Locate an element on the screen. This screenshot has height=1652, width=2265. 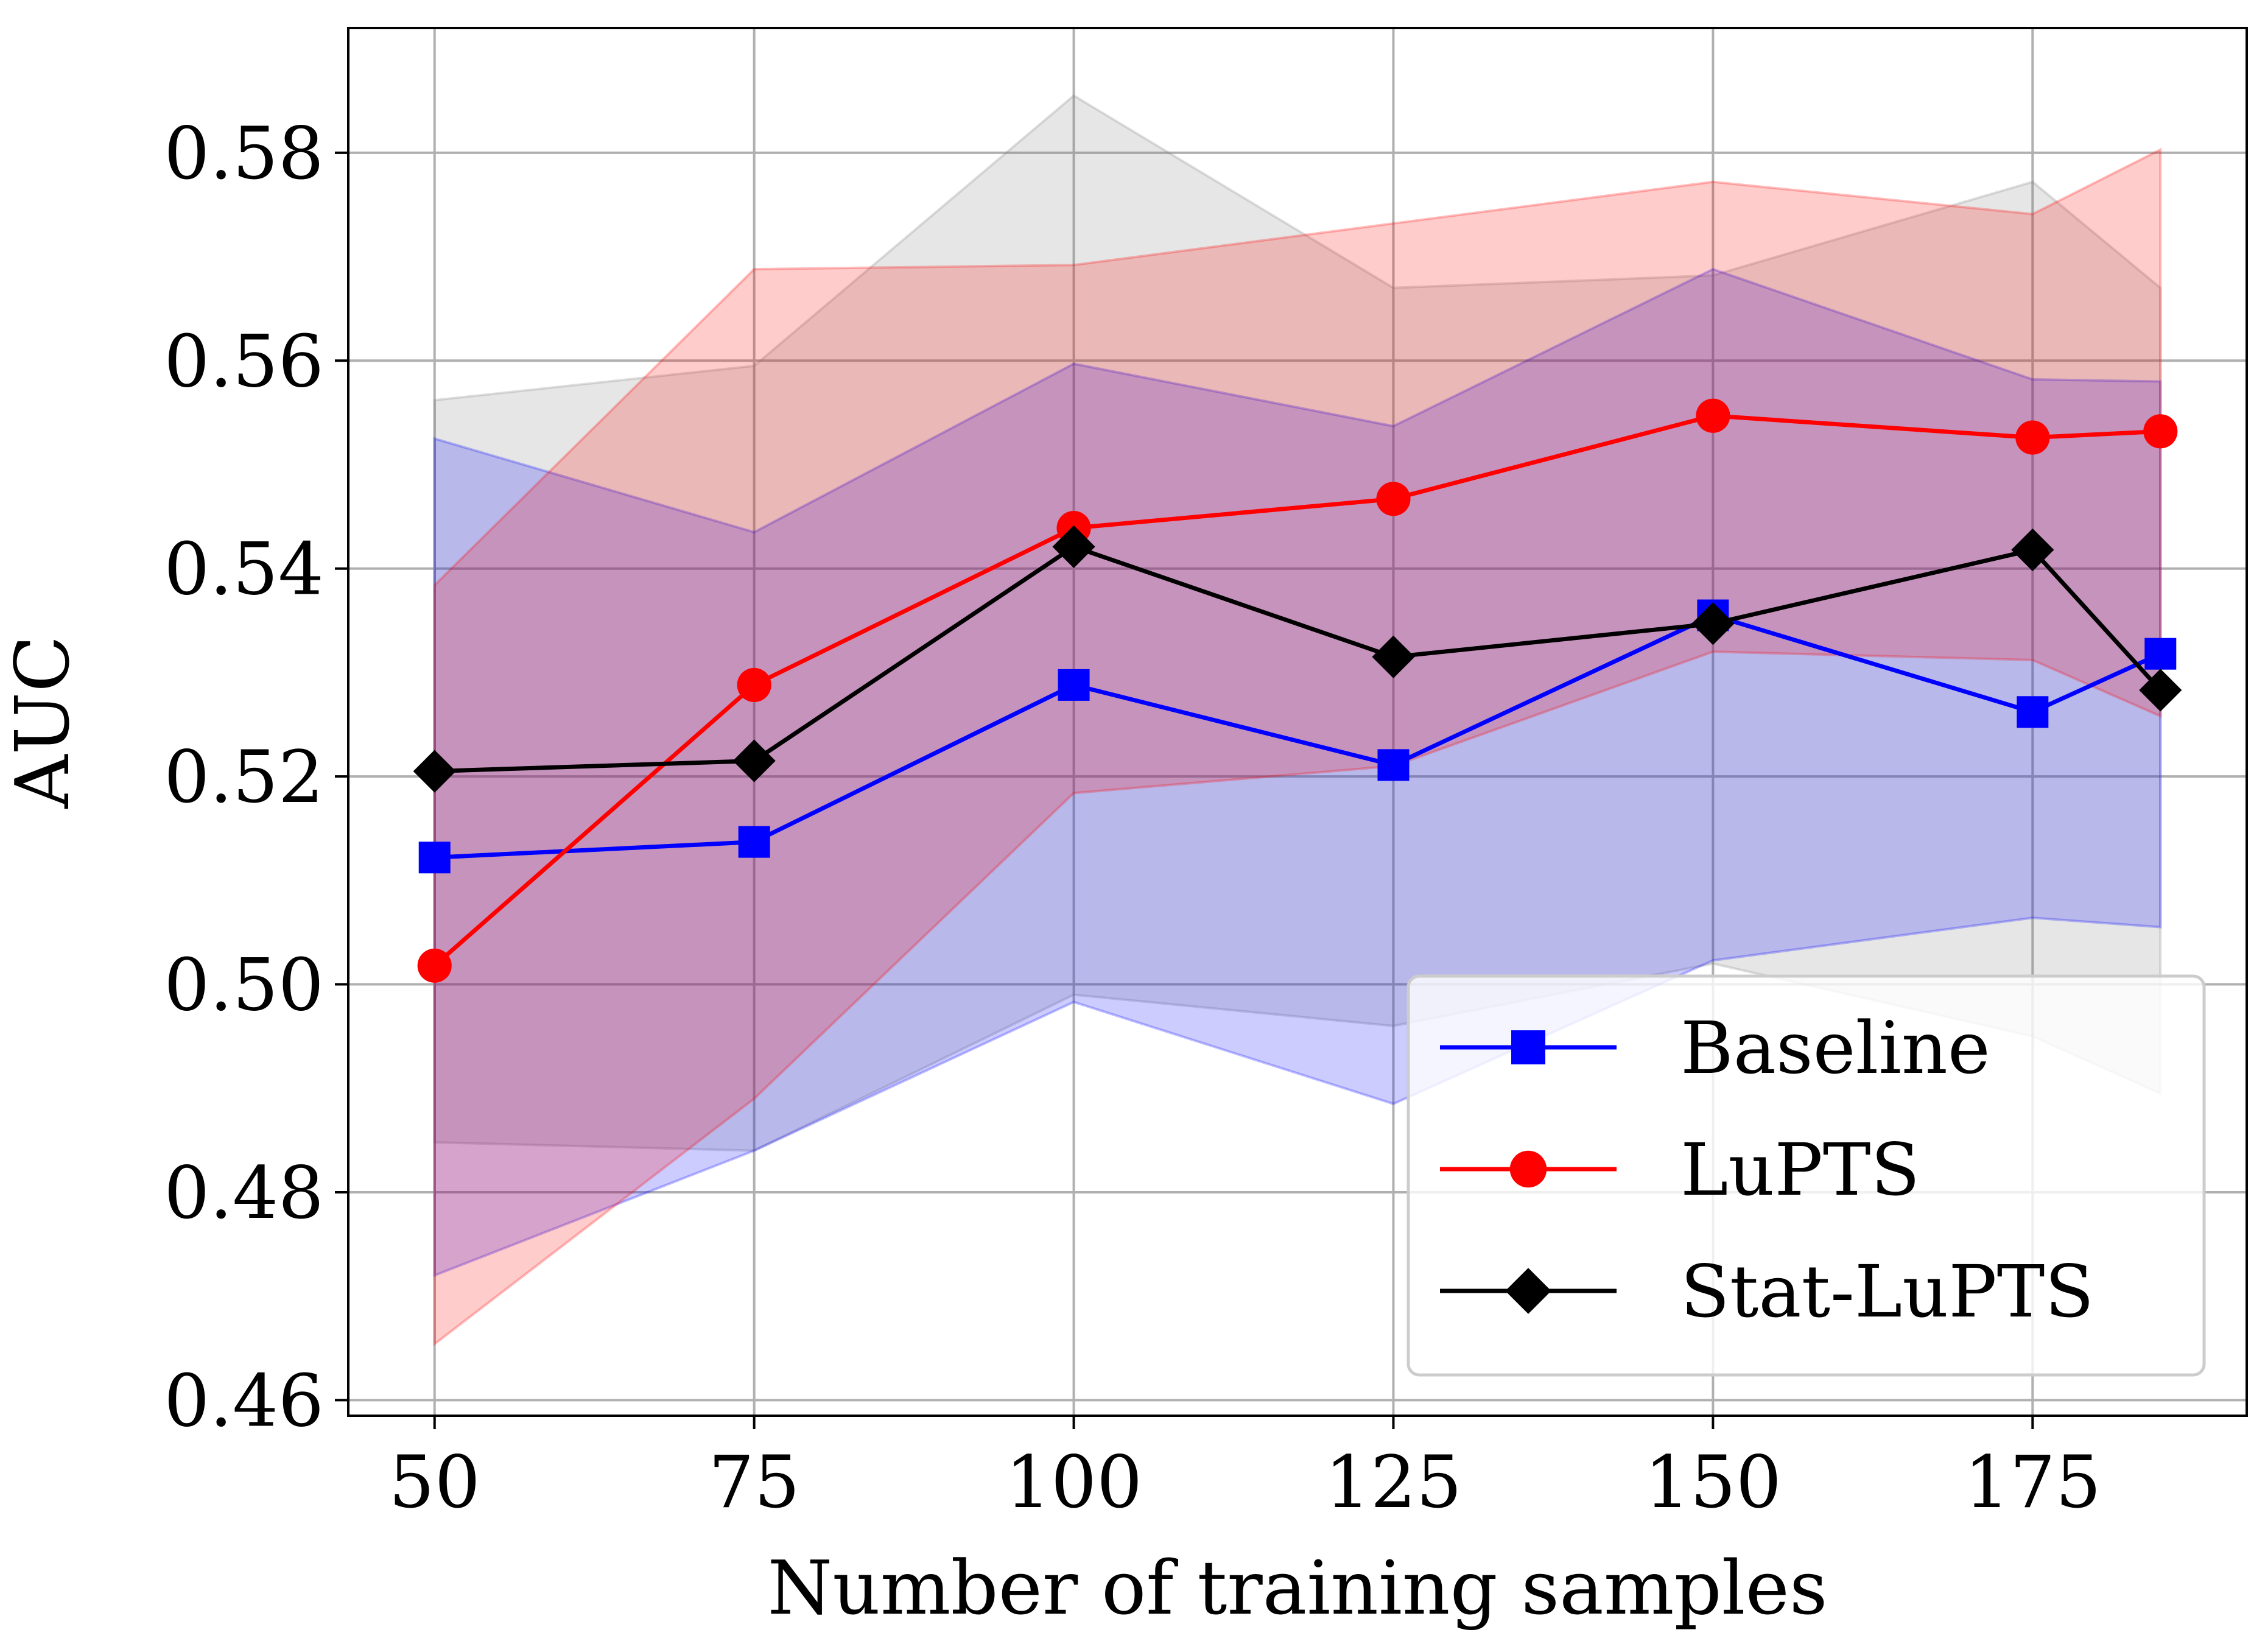
y-tick-label-1: 0.48 is located at coordinates (244, 1193).